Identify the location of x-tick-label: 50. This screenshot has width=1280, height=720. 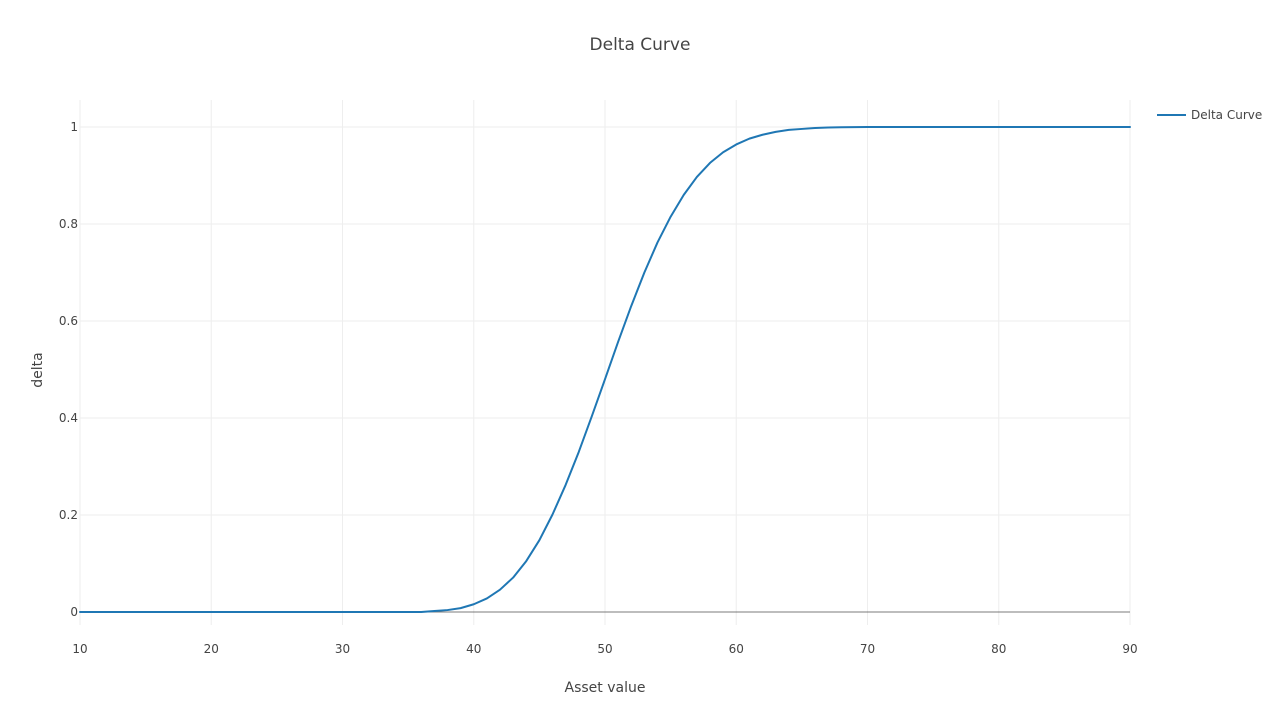
(604, 649).